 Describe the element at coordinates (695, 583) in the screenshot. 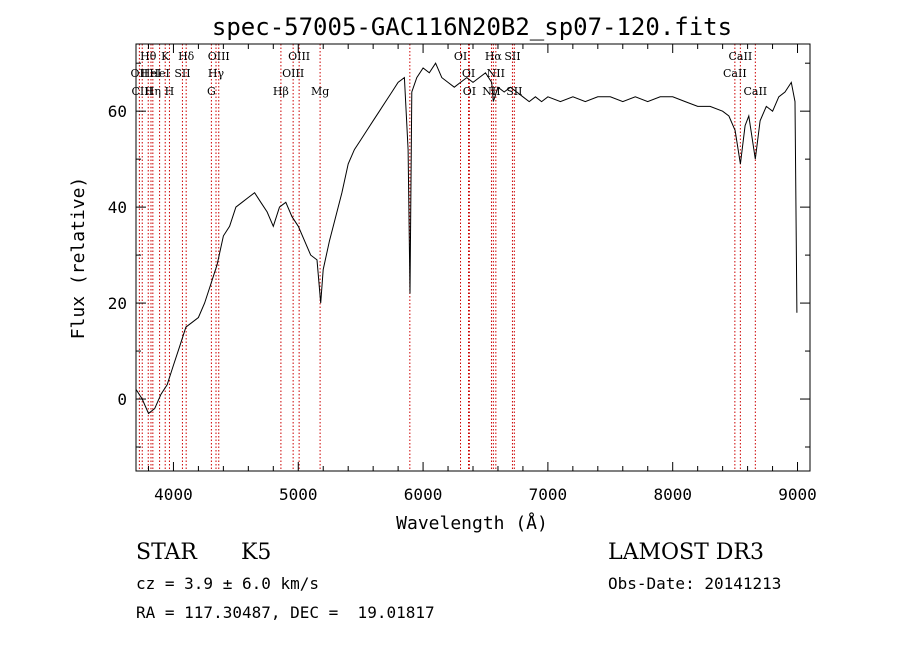

I see `observation-date: Obs-Date: 20141213` at that location.